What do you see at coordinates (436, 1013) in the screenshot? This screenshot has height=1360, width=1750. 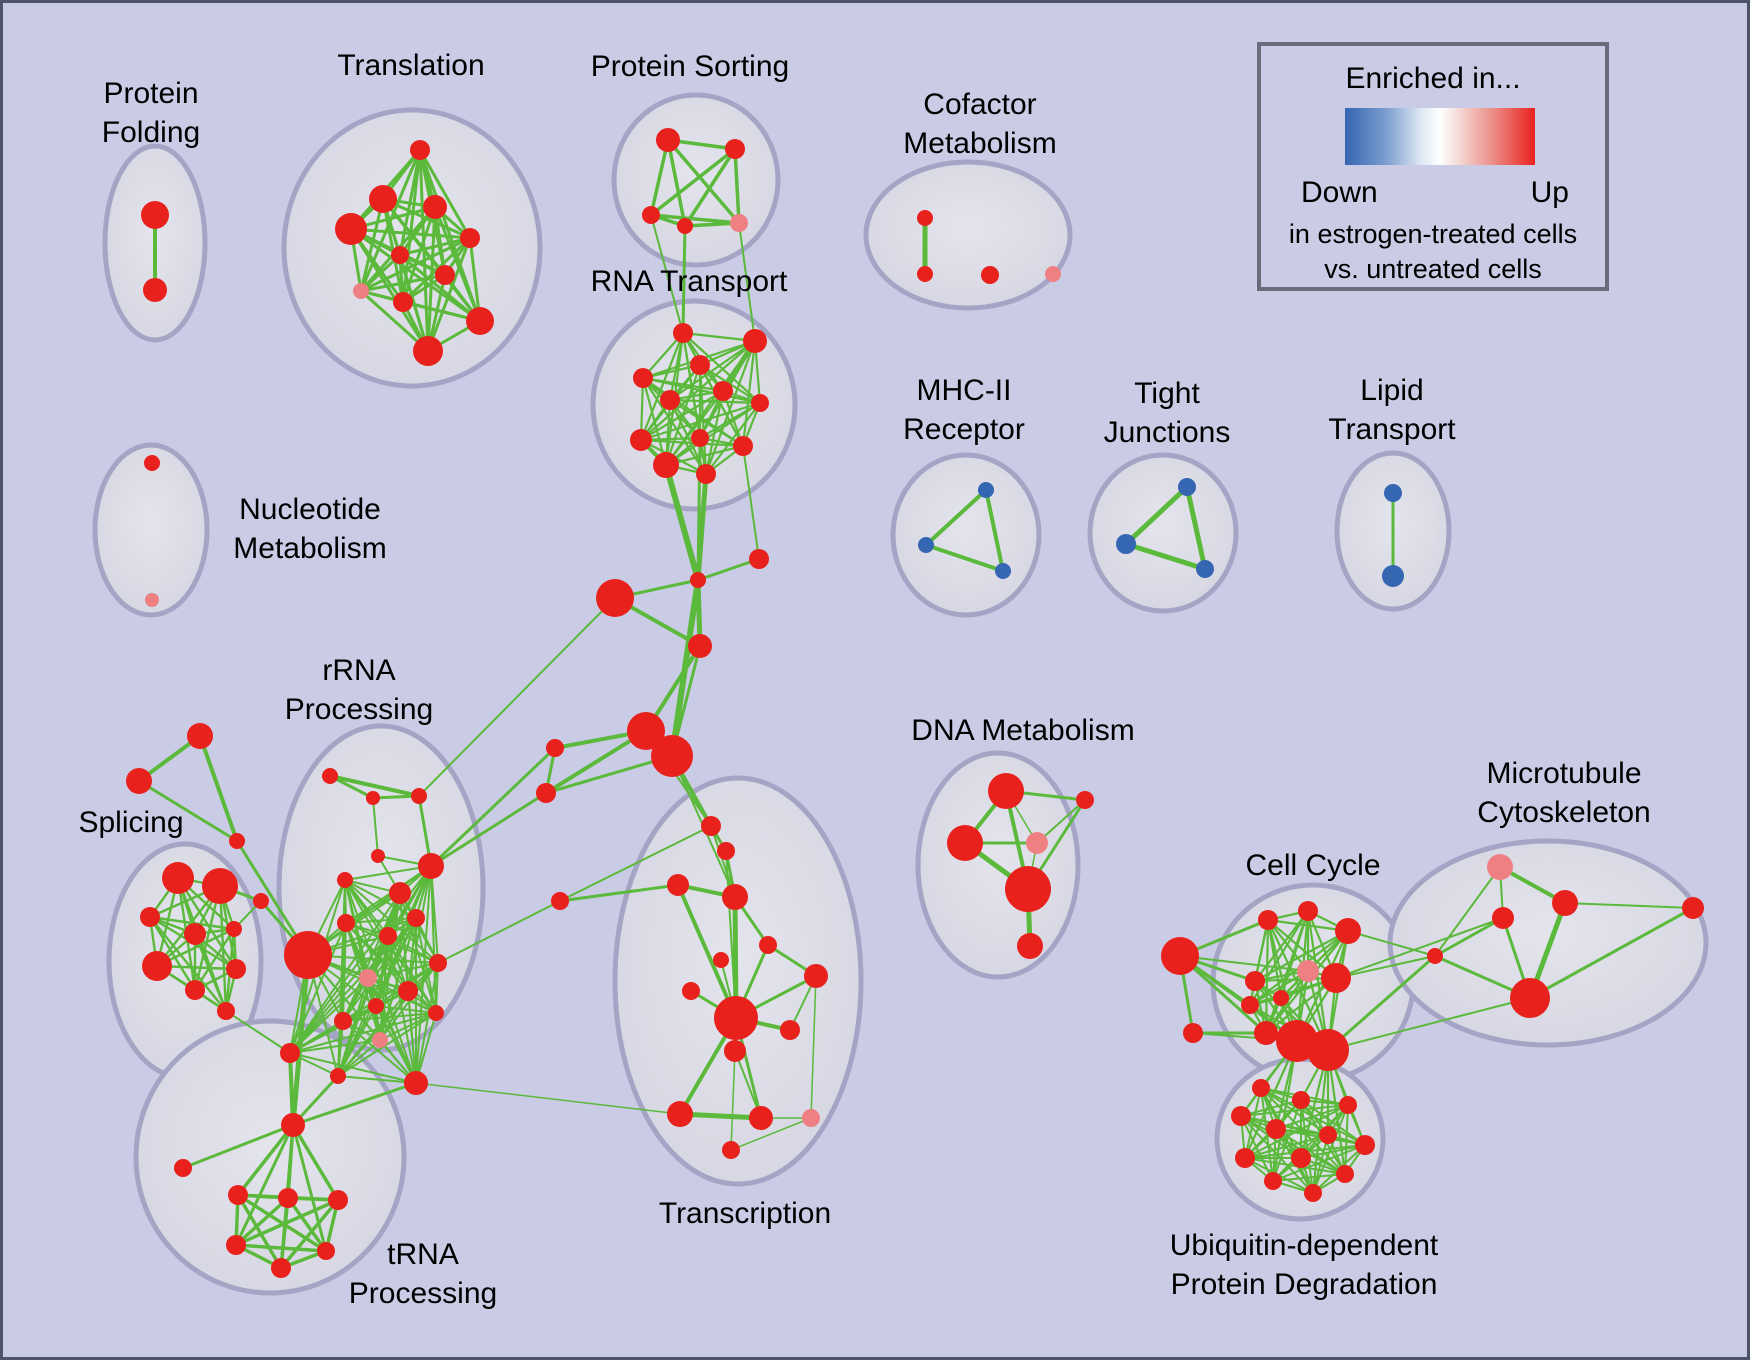 I see `node-R17` at bounding box center [436, 1013].